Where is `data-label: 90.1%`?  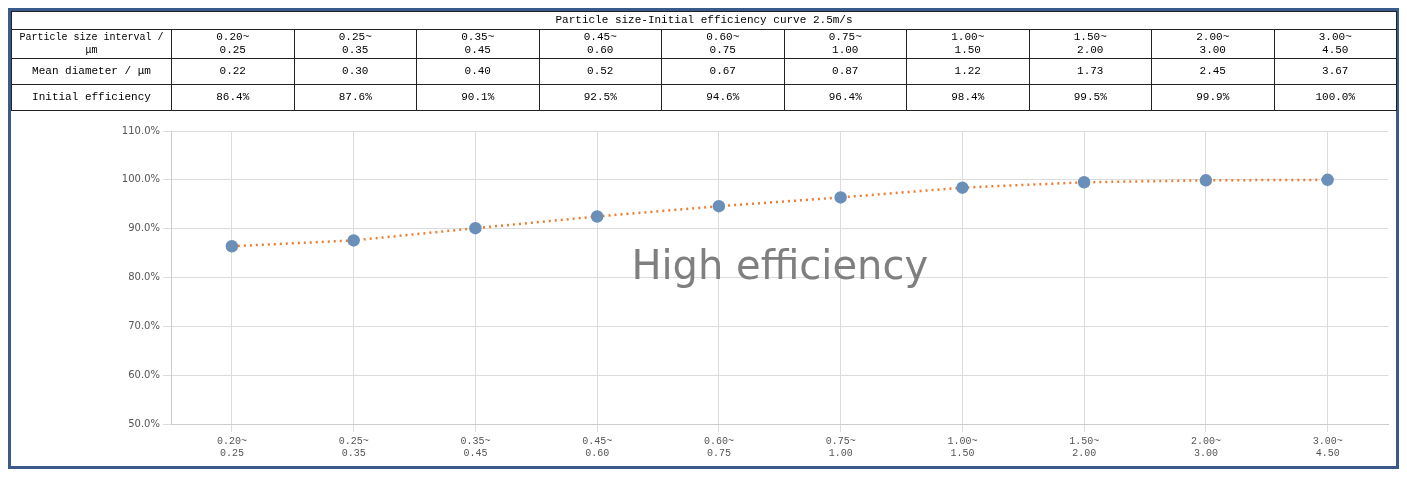
data-label: 90.1% is located at coordinates (477, 97).